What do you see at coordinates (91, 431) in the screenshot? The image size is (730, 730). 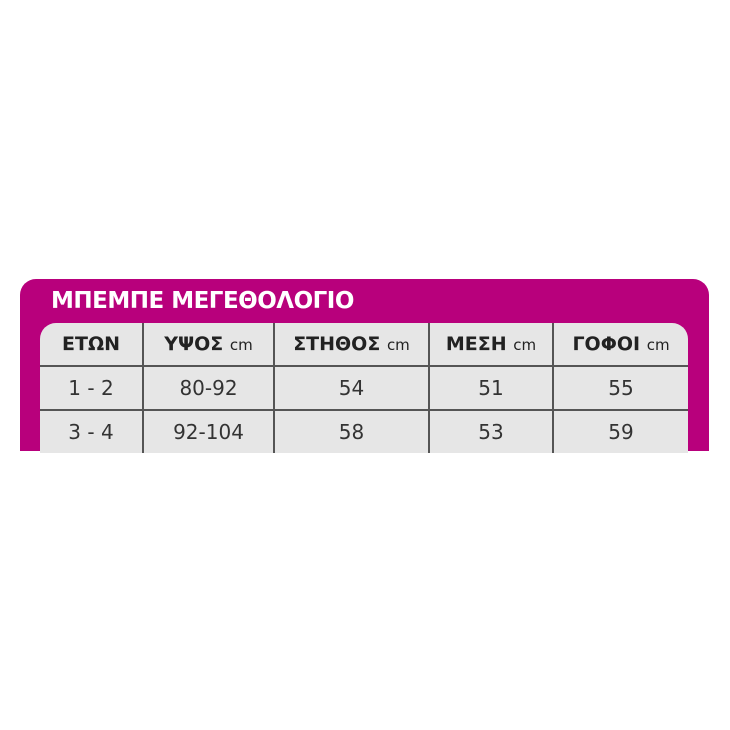 I see `cell: 3 - 4` at bounding box center [91, 431].